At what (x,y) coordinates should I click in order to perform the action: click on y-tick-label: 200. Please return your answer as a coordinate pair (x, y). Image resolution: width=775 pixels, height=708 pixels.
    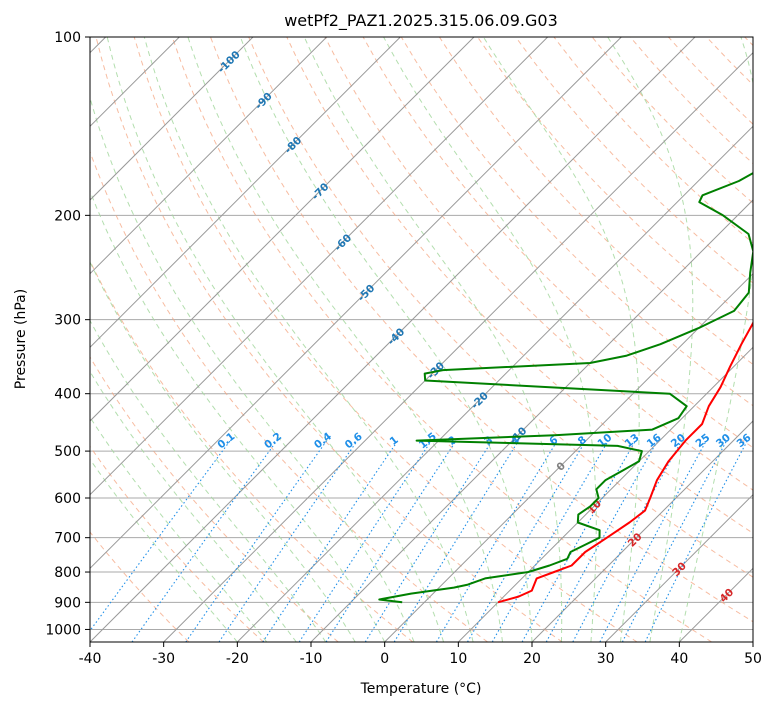
    Looking at the image, I should click on (67, 216).